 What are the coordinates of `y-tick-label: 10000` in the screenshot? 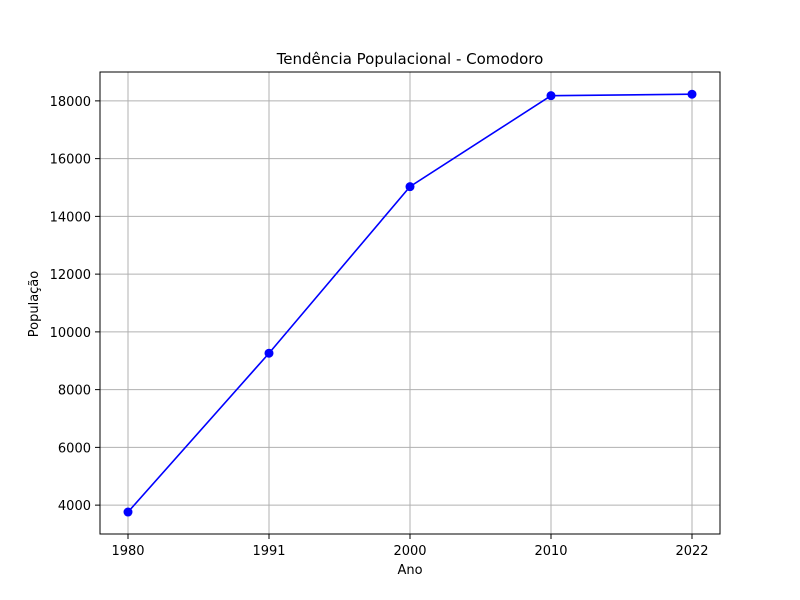 It's located at (70, 333).